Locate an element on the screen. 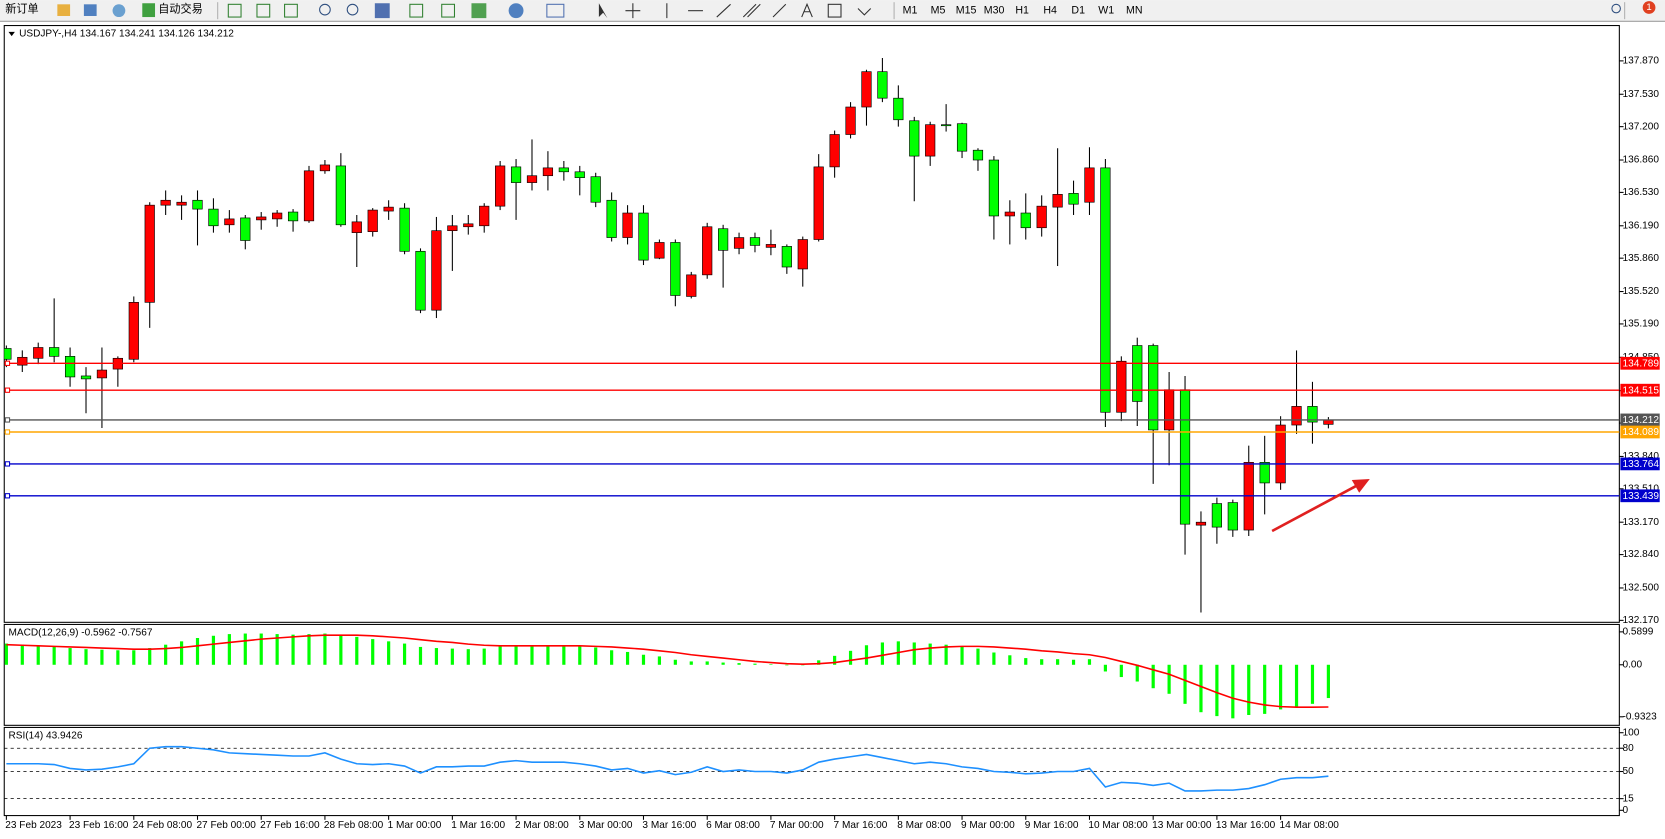 This screenshot has width=1665, height=839. channel-tool is located at coordinates (751, 10).